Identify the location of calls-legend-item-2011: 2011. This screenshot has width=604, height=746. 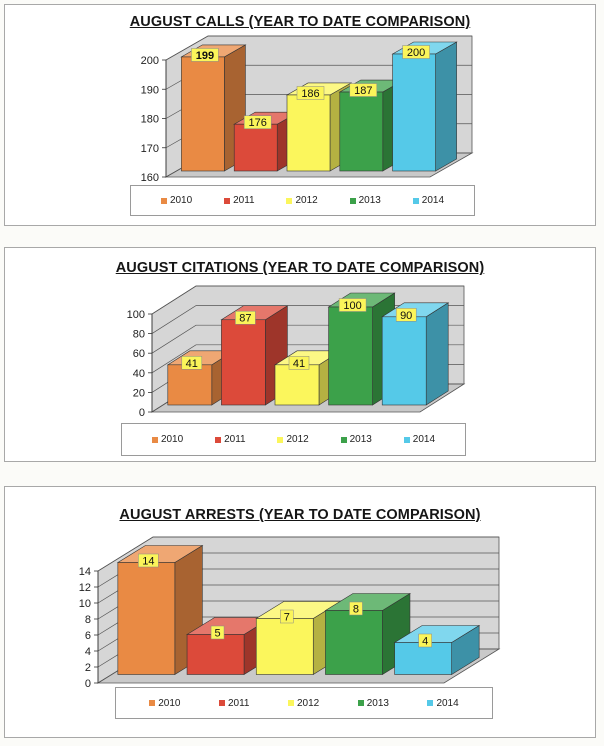
(239, 200).